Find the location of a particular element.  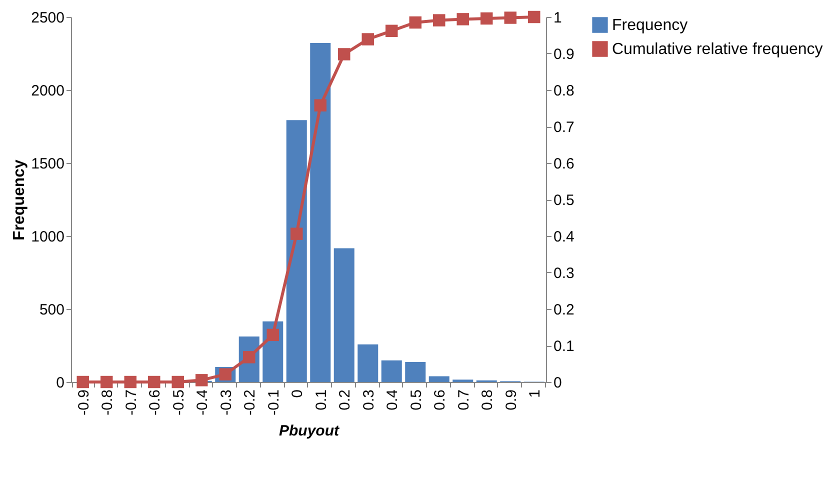

y-axis-title: Frequency is located at coordinates (19, 199).